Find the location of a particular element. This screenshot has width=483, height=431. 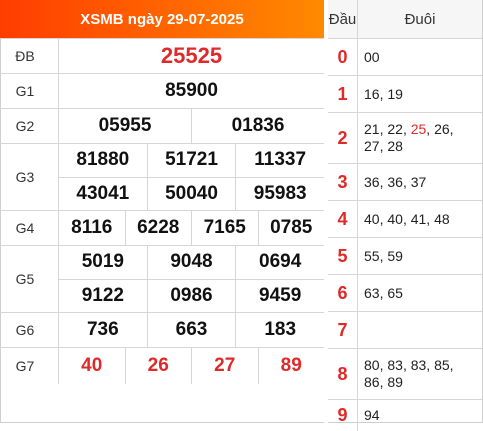

prize-number: 40 is located at coordinates (92, 365).